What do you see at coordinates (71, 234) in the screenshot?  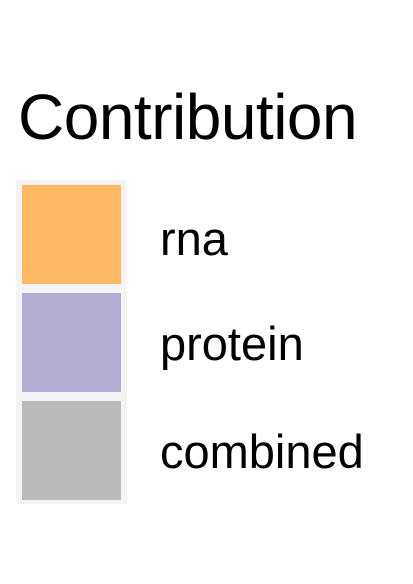 I see `legend-key-rna` at bounding box center [71, 234].